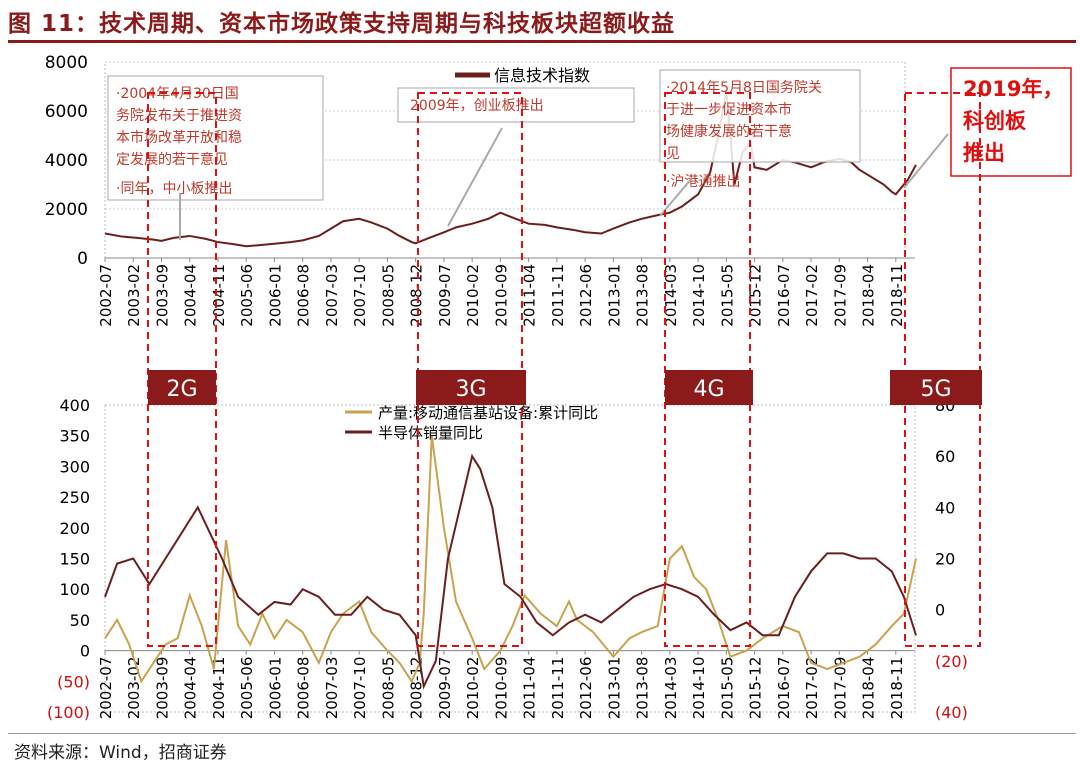 This screenshot has width=1080, height=770. Describe the element at coordinates (530, 295) in the screenshot. I see `top-x-tick-label: 2011-04` at that location.